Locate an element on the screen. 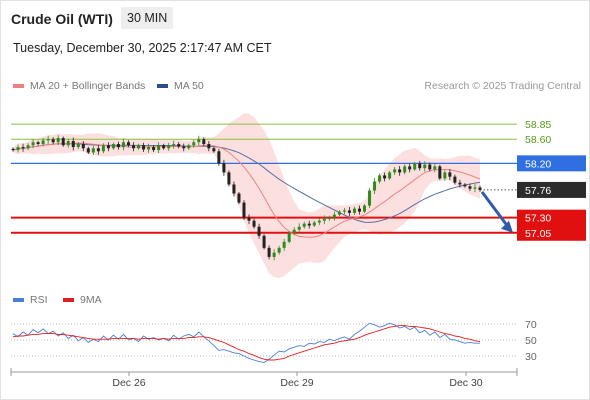 This screenshot has width=590, height=400. last-price-label: 57.76 is located at coordinates (538, 191).